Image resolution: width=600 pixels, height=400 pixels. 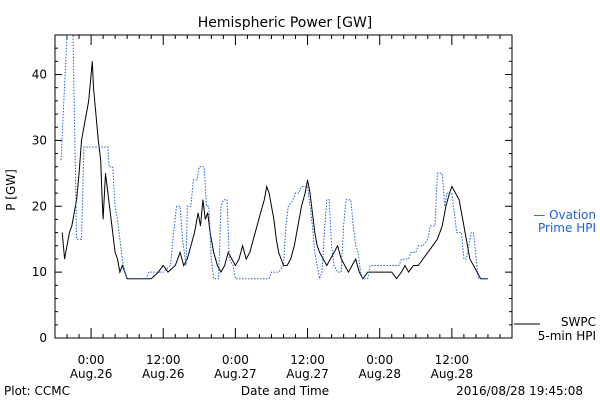 What do you see at coordinates (39, 75) in the screenshot?
I see `y-tick-label: 40` at bounding box center [39, 75].